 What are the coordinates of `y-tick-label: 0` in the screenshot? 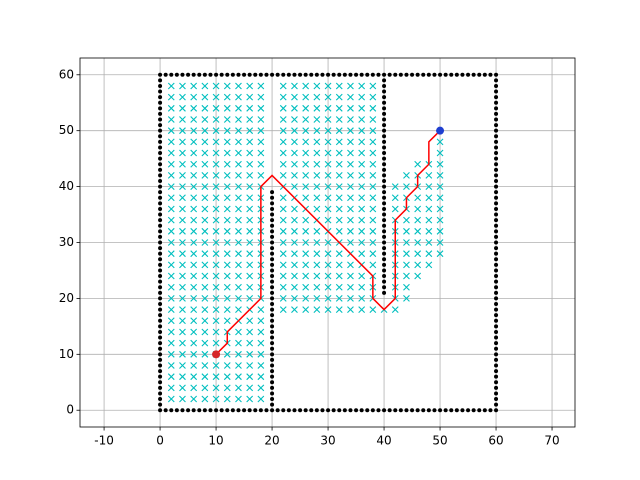 It's located at (70, 410).